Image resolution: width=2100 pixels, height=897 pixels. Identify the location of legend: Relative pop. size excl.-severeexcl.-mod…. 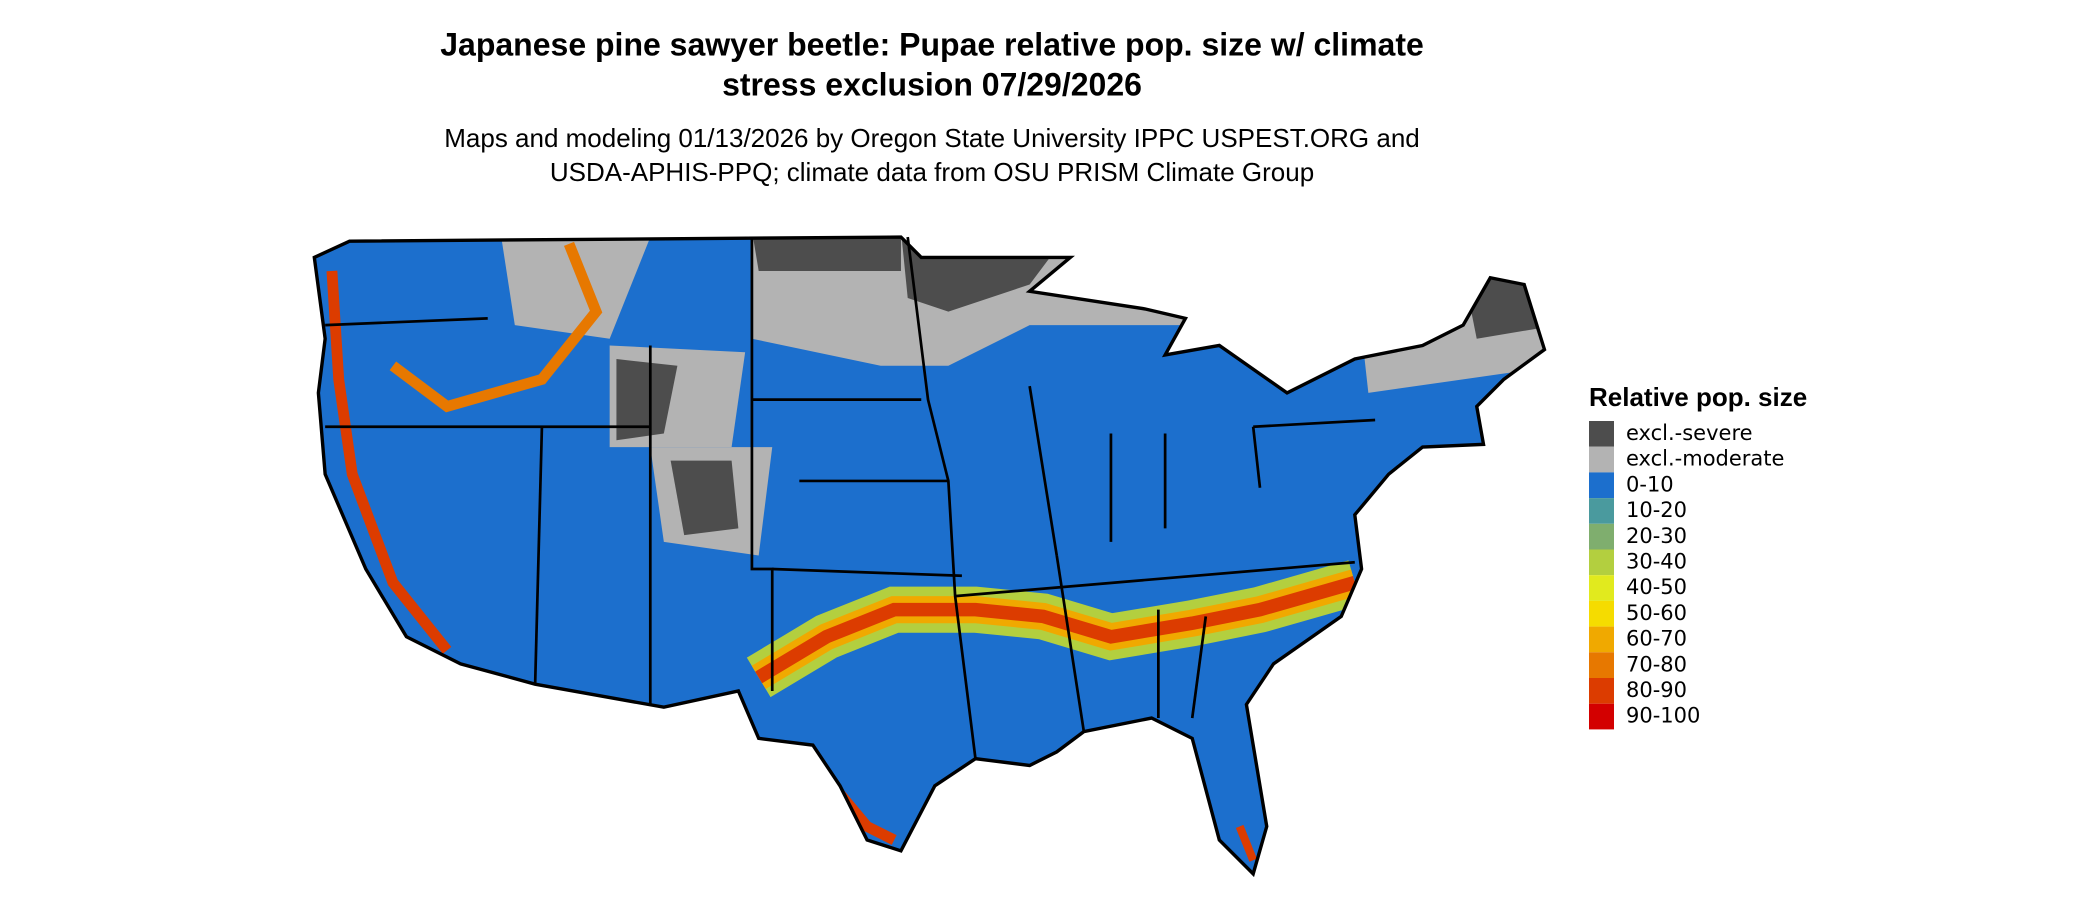
(1698, 556).